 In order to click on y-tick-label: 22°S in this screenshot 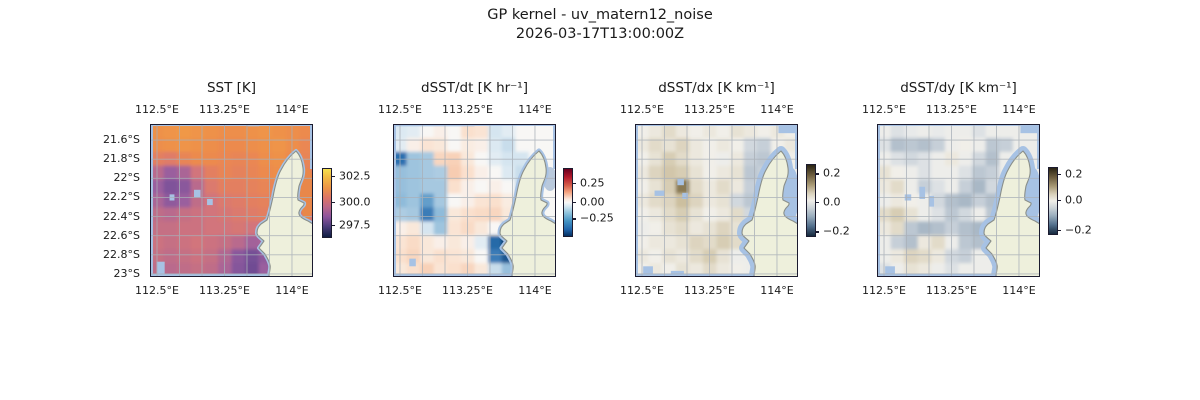, I will do `click(126, 178)`.